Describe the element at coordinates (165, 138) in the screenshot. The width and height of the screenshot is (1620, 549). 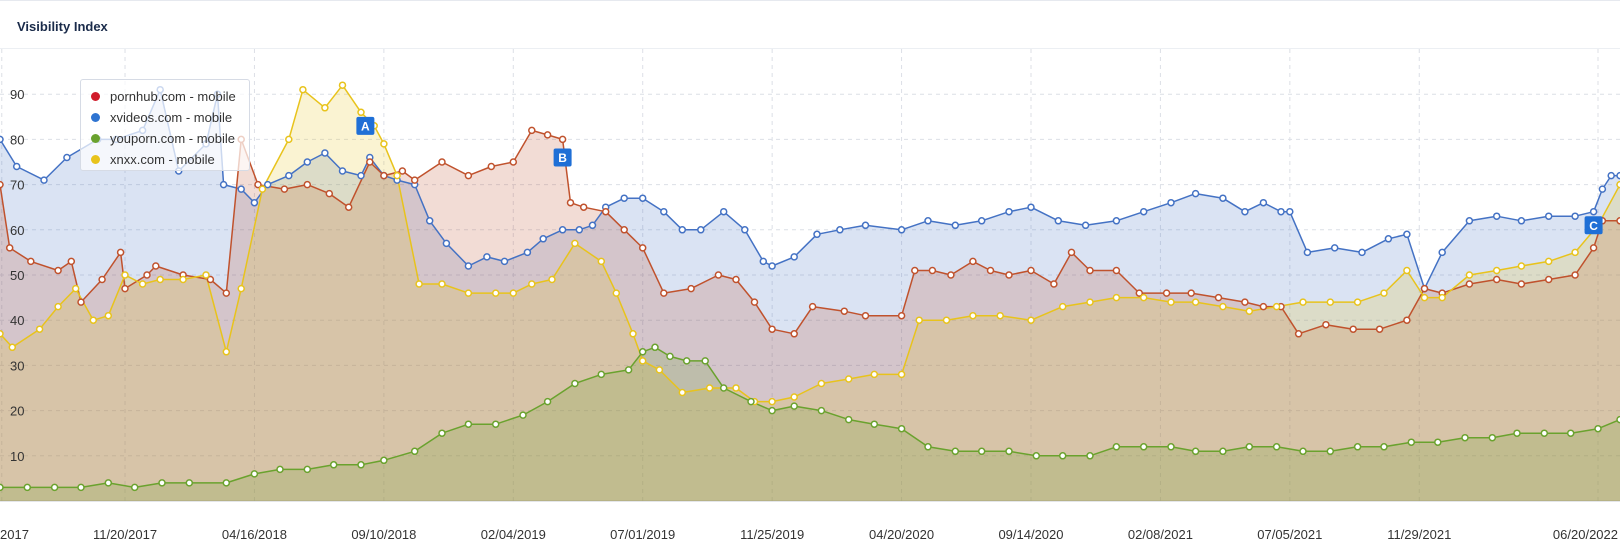
I see `legend-item: youporn.com - mobile` at that location.